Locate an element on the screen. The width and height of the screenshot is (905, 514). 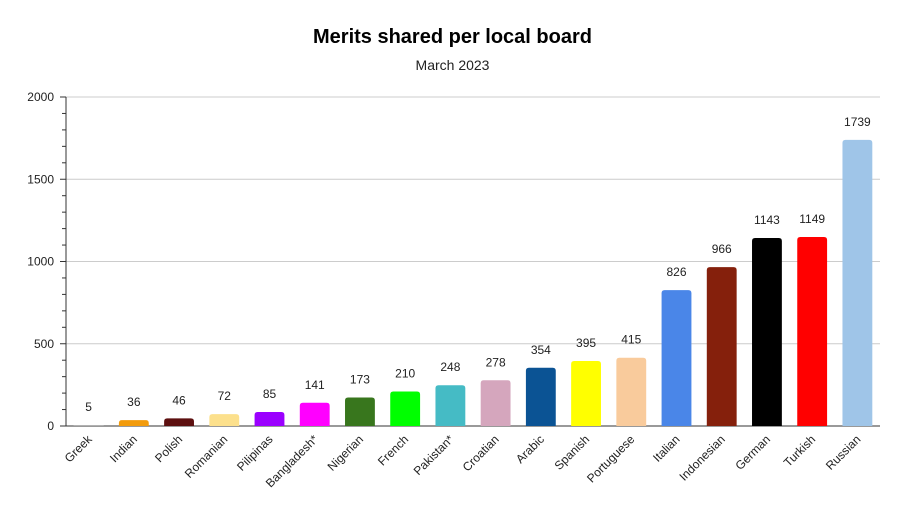
category-label: German is located at coordinates (753, 452).